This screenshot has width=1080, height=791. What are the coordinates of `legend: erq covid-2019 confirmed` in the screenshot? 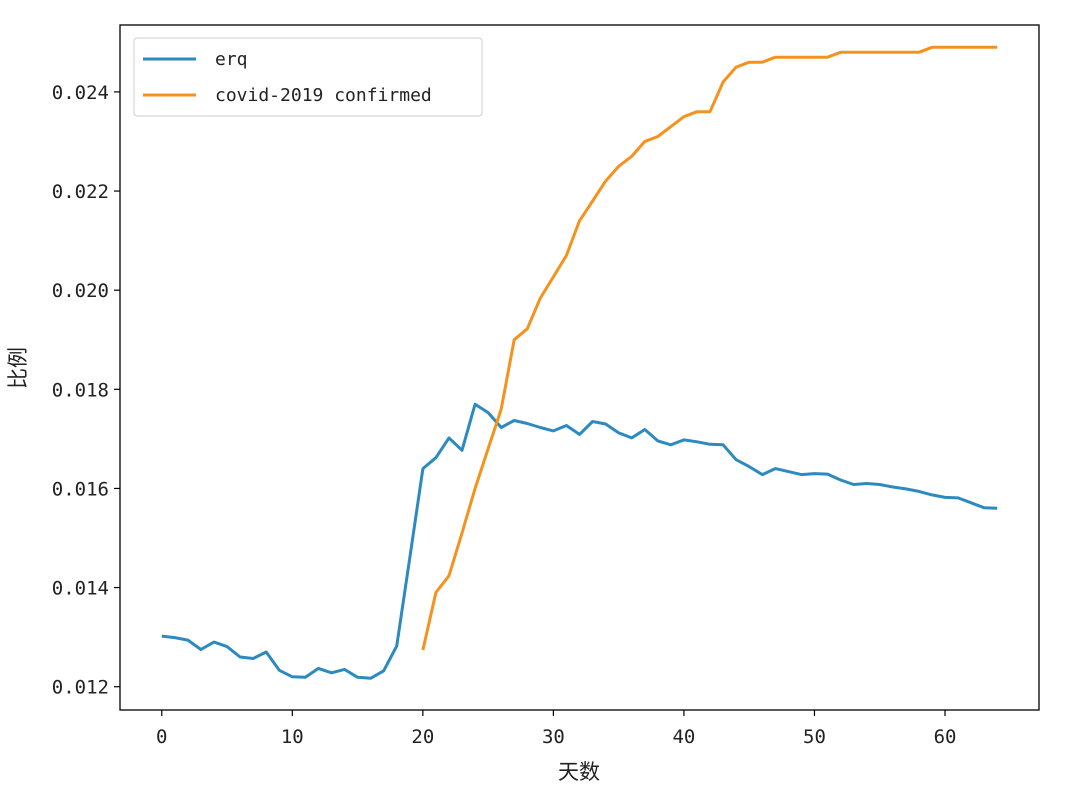 It's located at (308, 77).